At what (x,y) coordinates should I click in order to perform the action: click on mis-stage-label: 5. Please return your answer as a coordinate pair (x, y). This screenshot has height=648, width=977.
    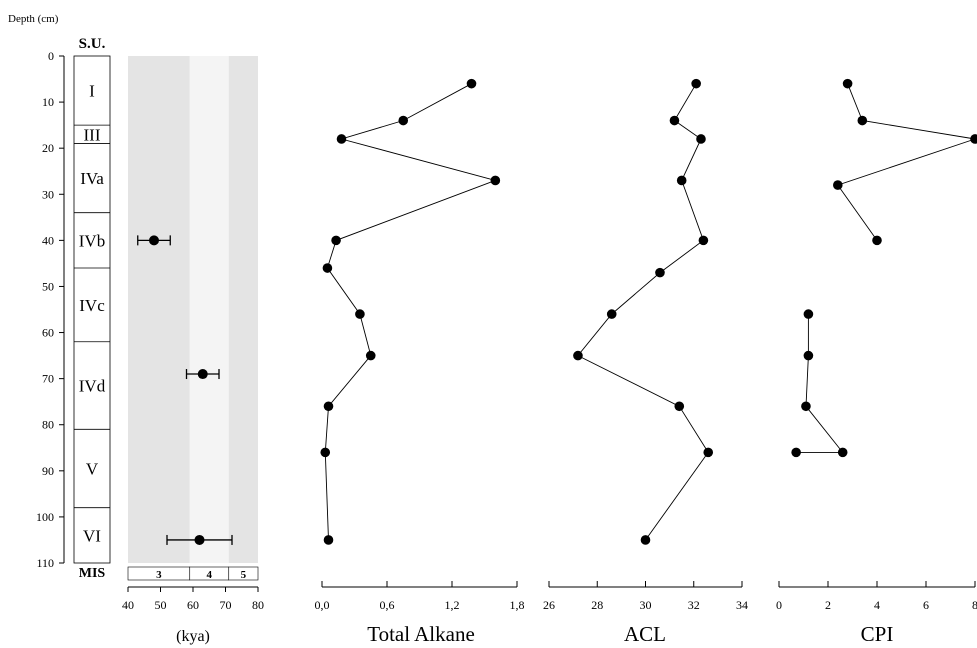
    Looking at the image, I should click on (244, 575).